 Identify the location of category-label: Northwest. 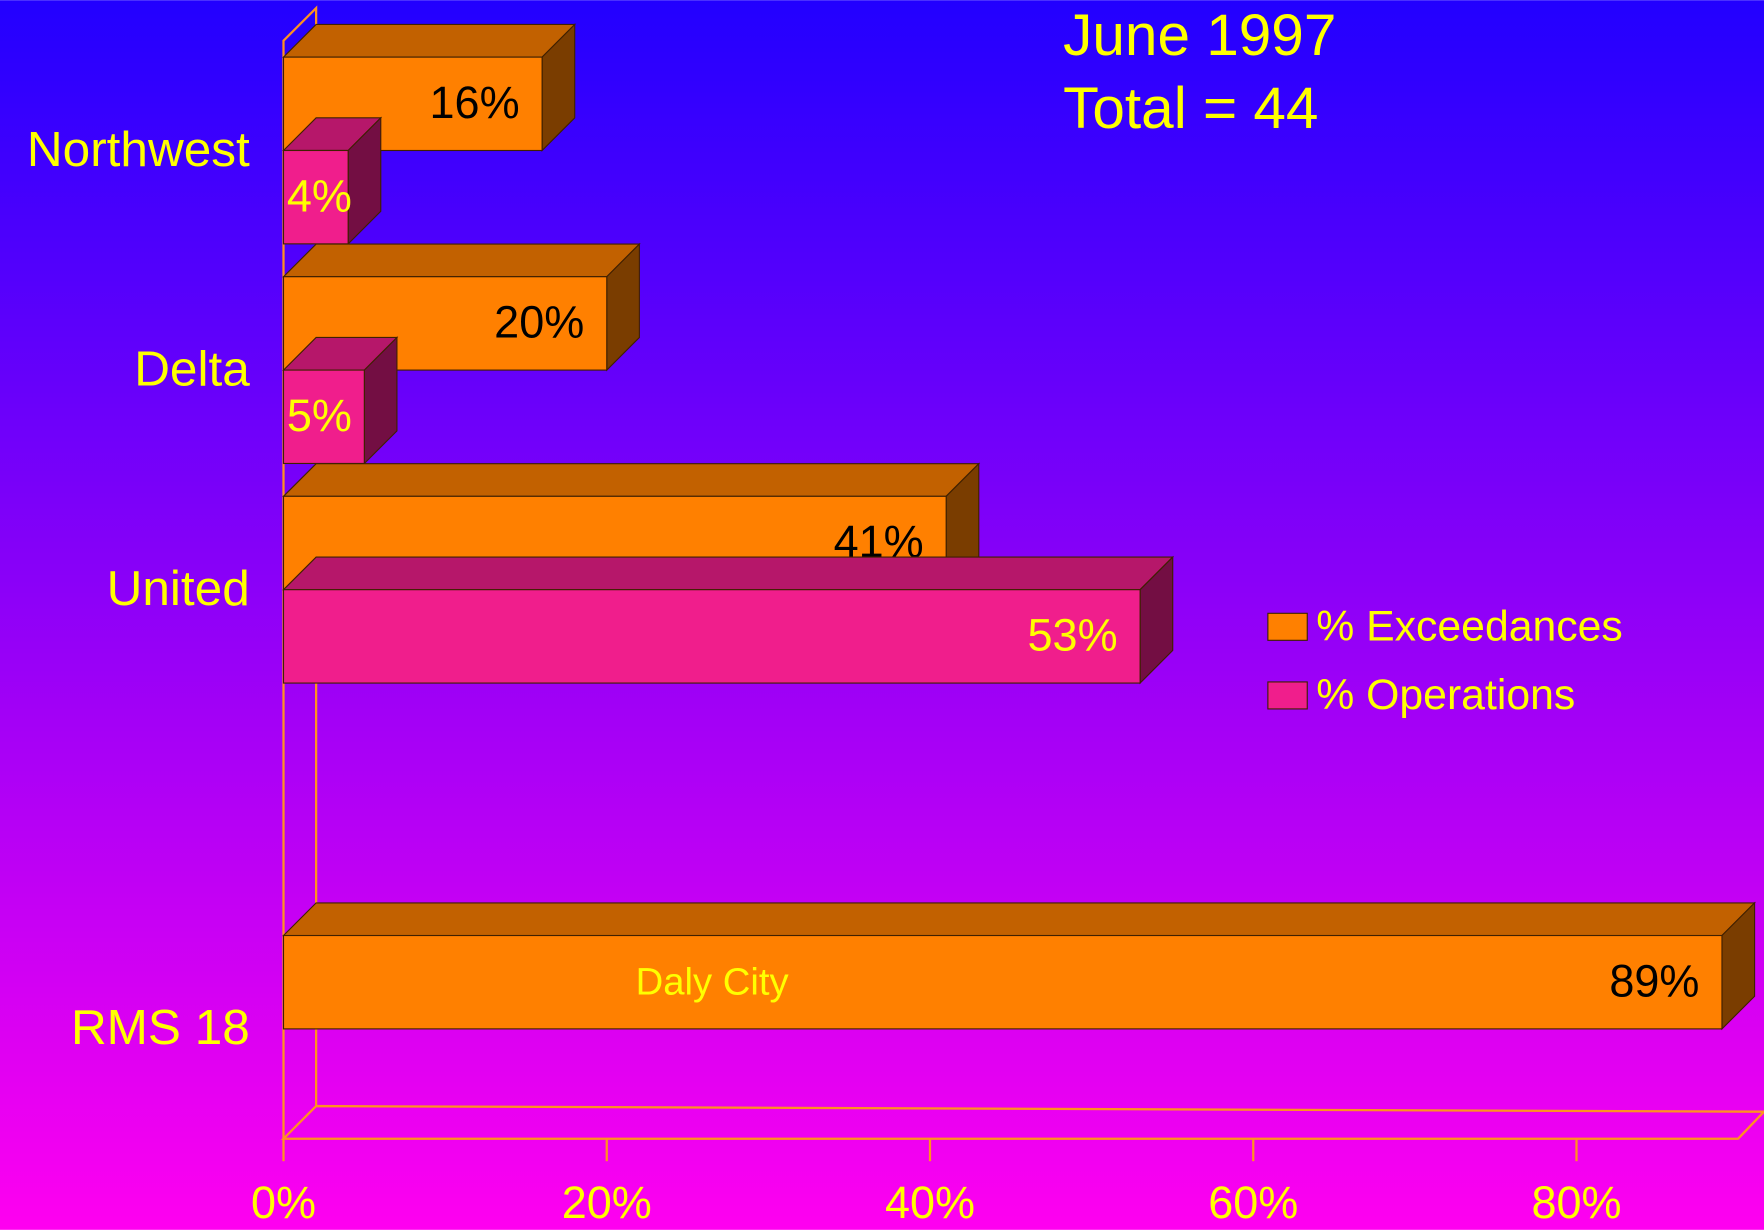
(138, 149).